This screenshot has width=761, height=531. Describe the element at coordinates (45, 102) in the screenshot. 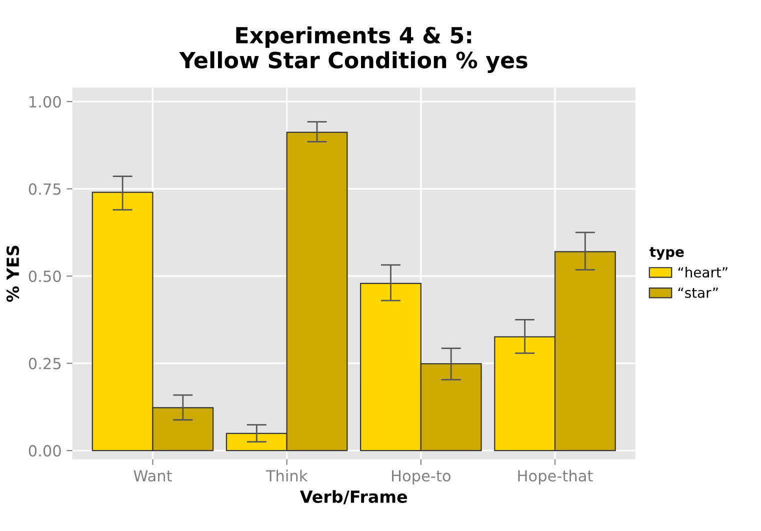

I see `y-tick-label: 1.00` at that location.